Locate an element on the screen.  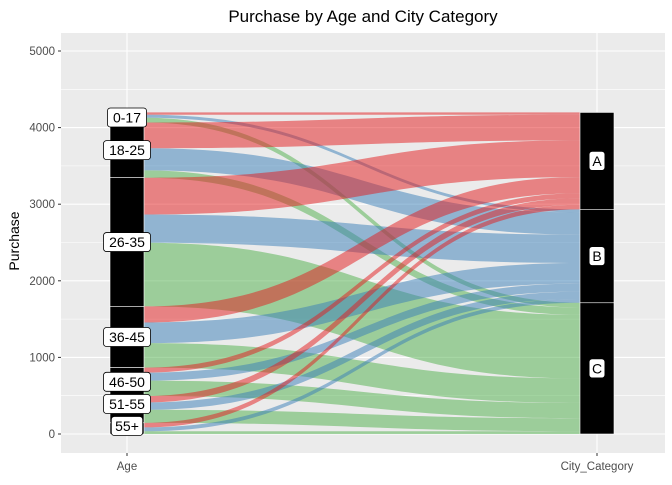
age-label-51-55-text: 51-55 is located at coordinates (127, 404).